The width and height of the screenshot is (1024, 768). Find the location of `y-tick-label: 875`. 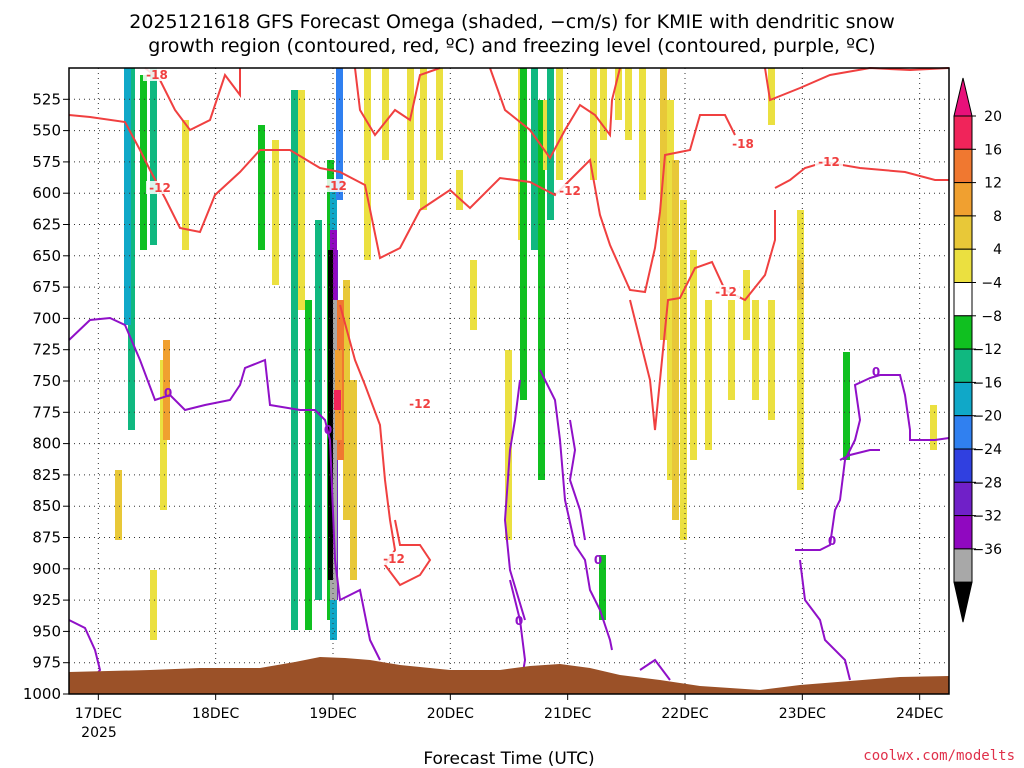

y-tick-label: 875 is located at coordinates (46, 538).